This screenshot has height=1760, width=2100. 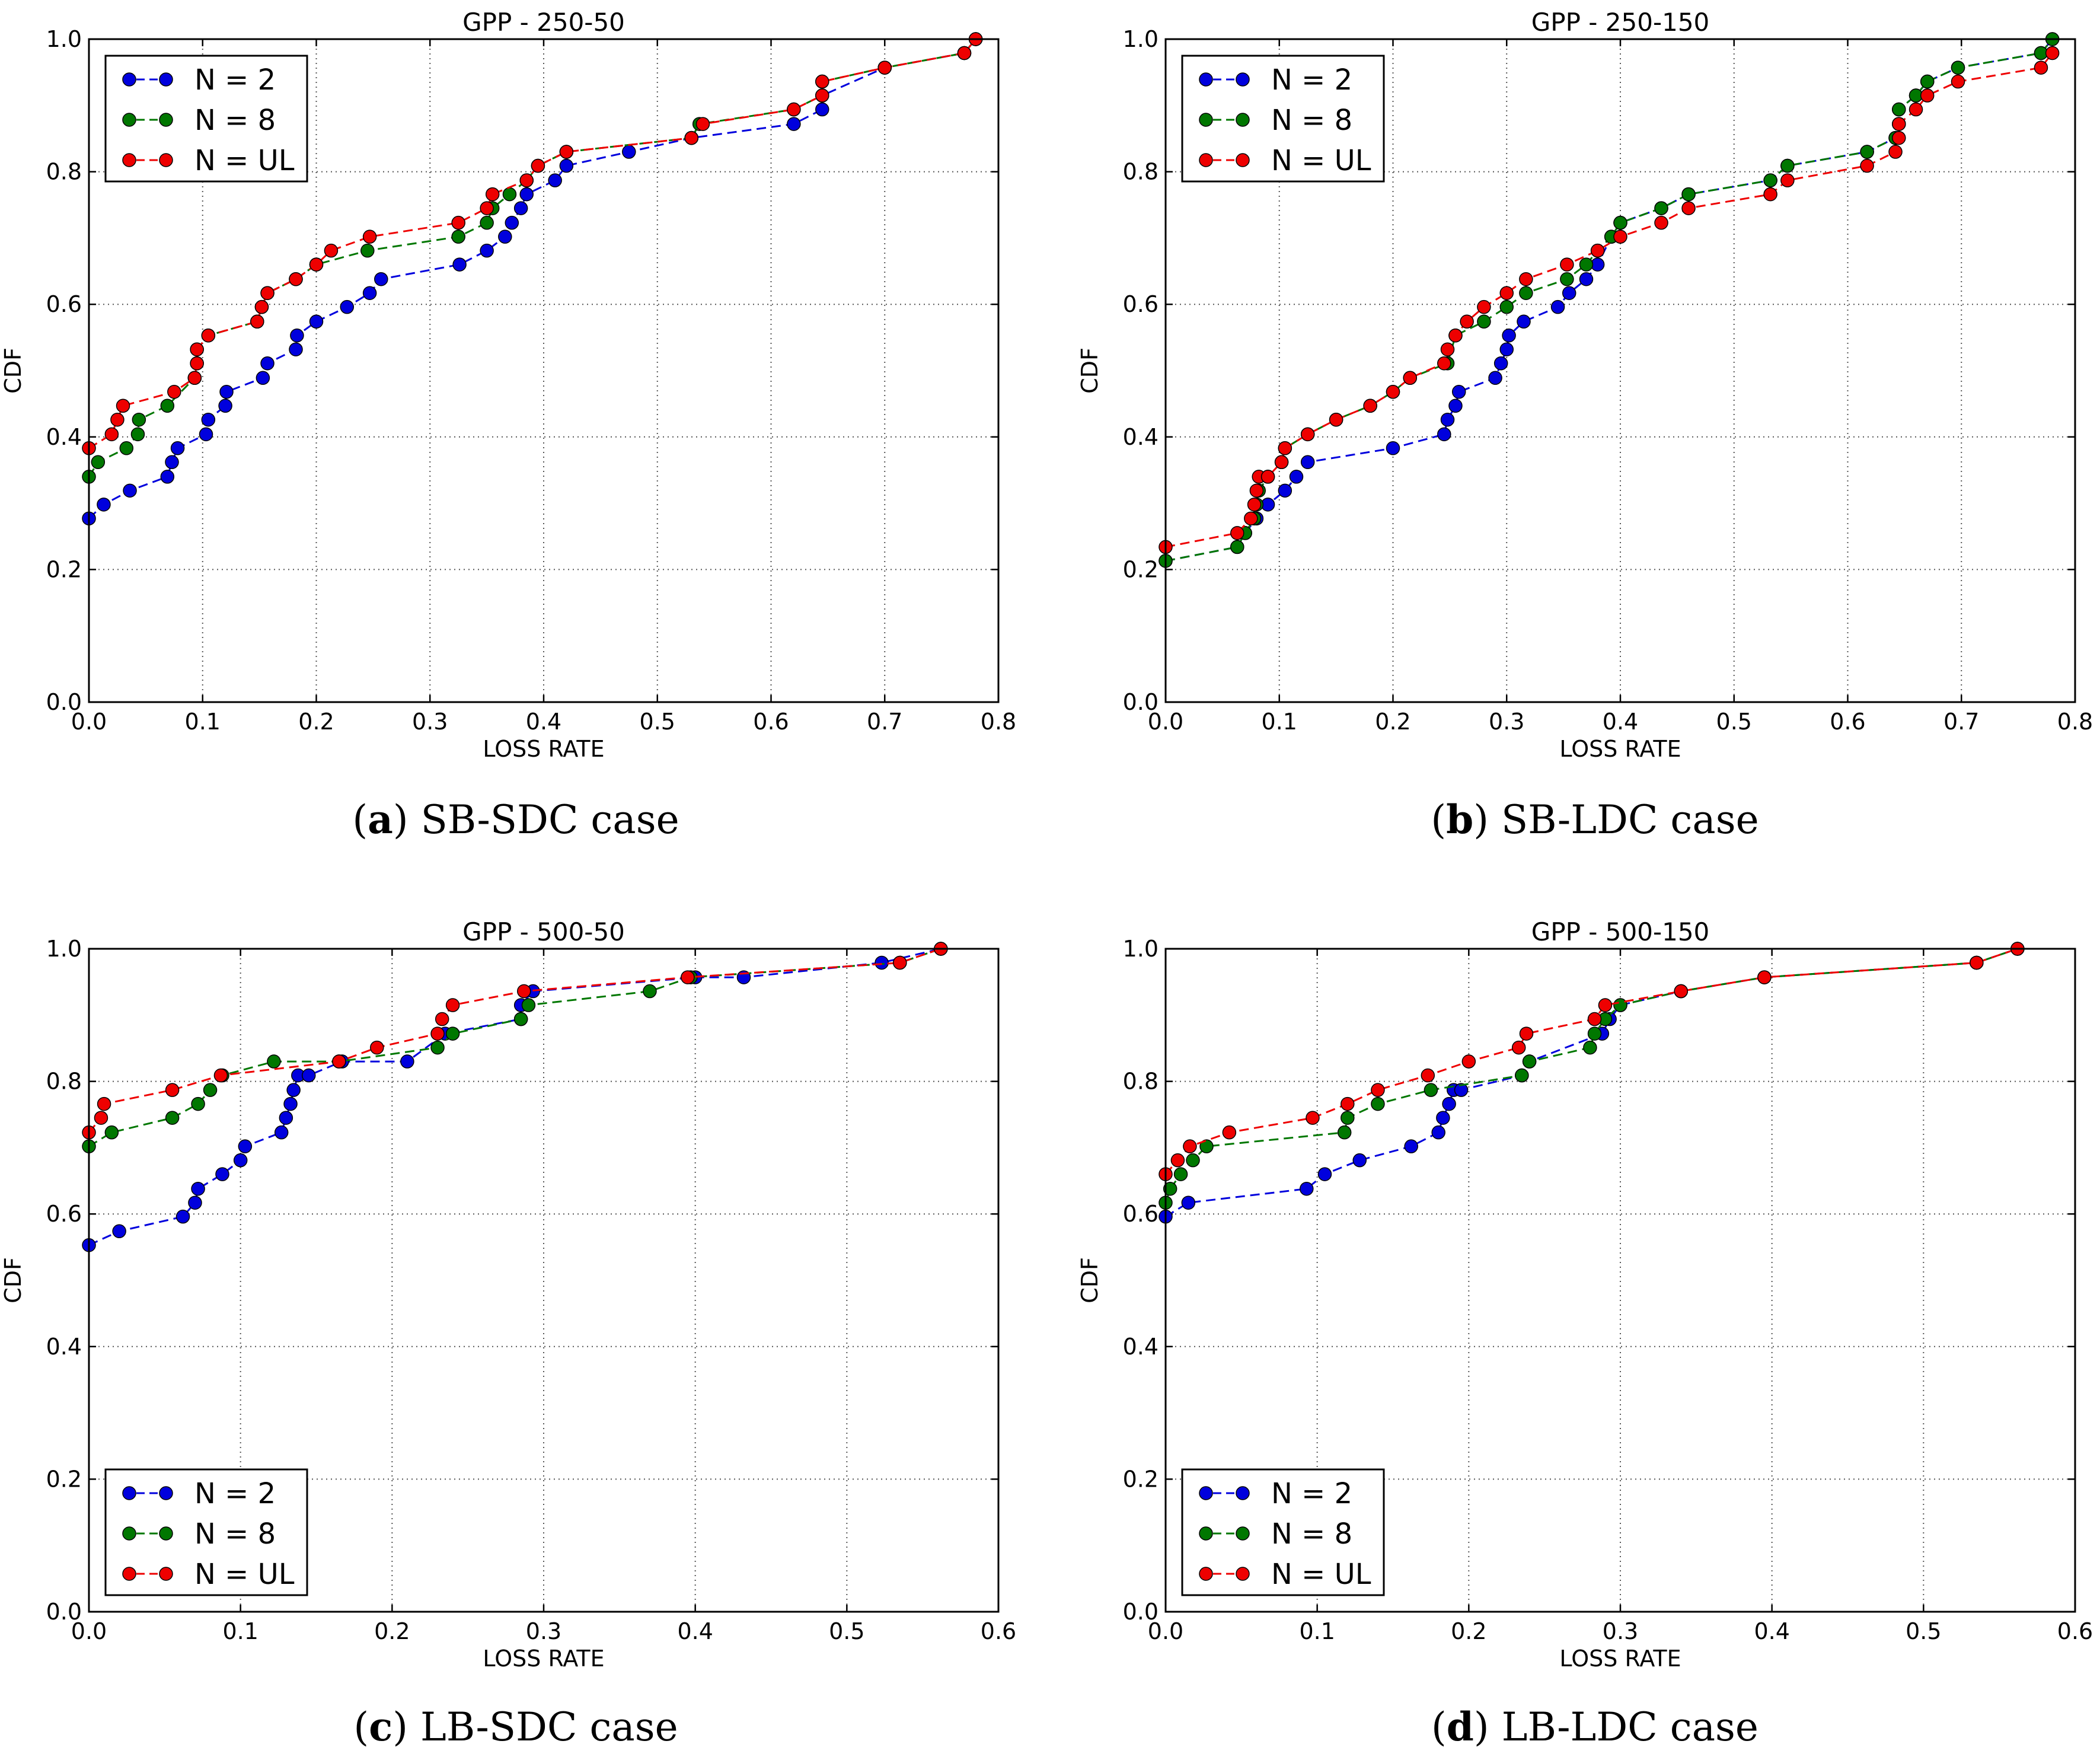 What do you see at coordinates (1166, 1631) in the screenshot?
I see `x-tick-label: 0.0` at bounding box center [1166, 1631].